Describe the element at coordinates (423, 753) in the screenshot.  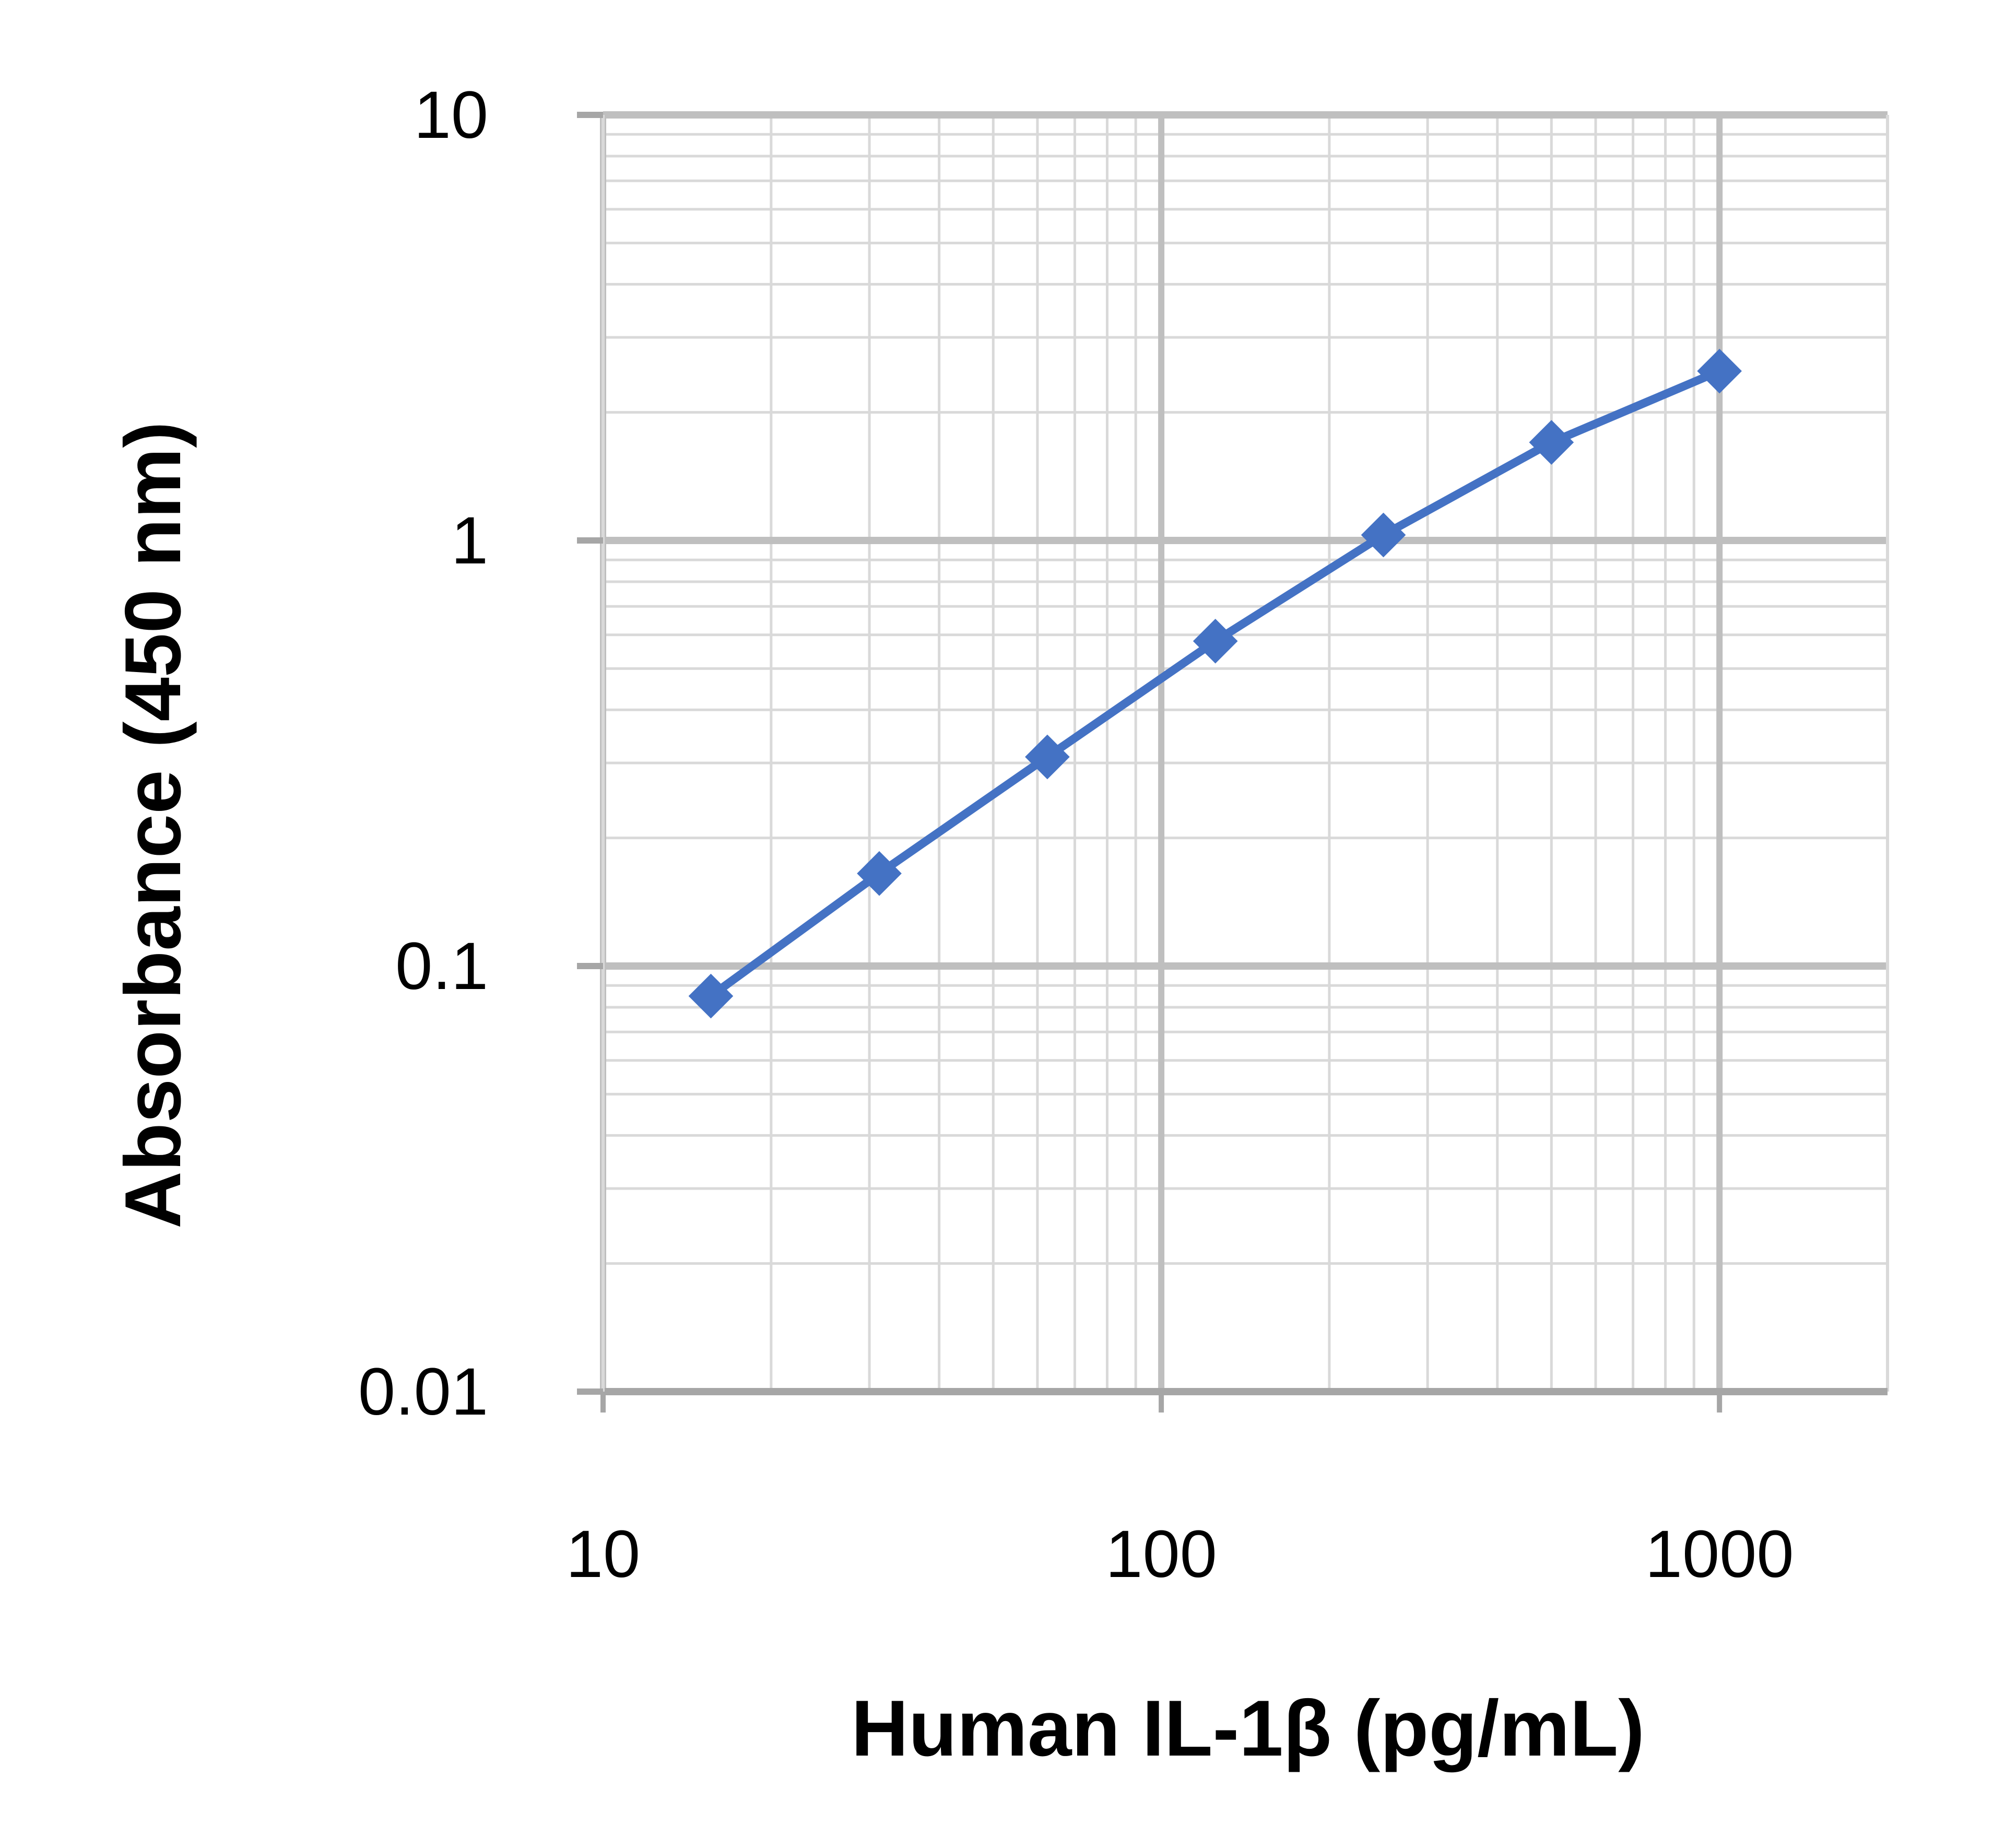
I see `y-tick-labels: 0.01 0.1 1 10` at that location.